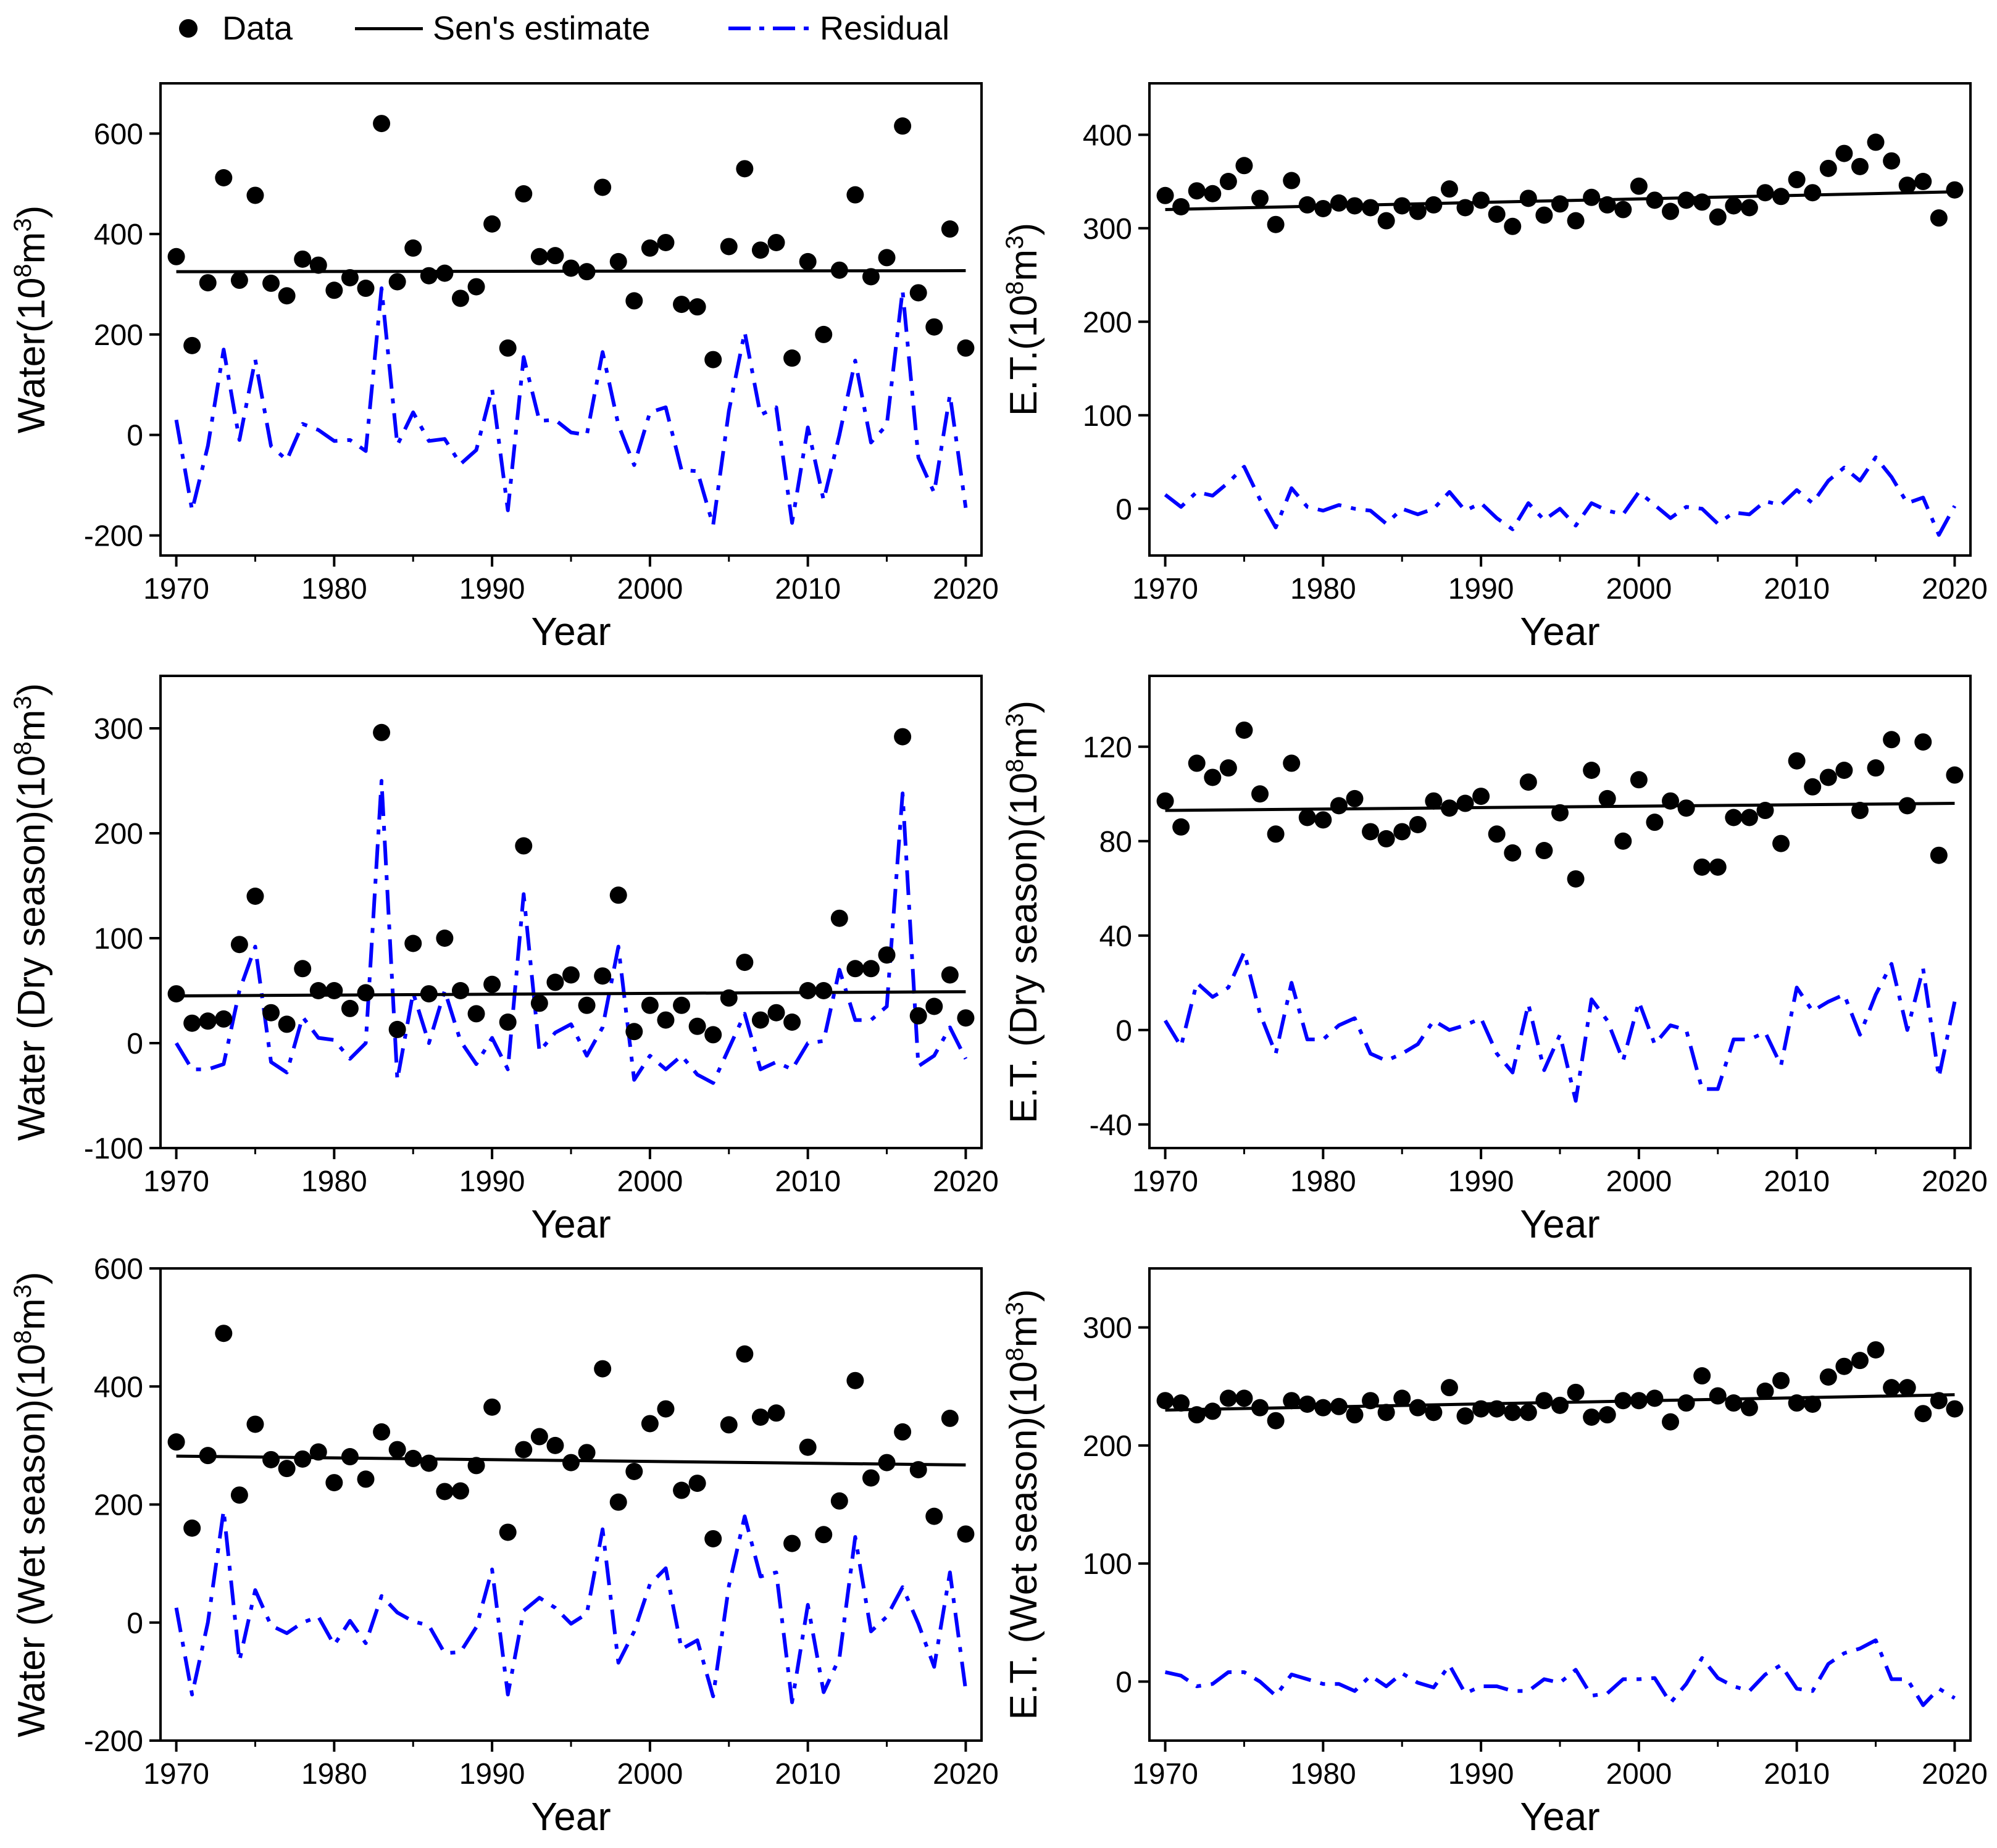 This screenshot has height=1848, width=1997. I want to click on y-axis-label-part: m, so click(31, 1314).